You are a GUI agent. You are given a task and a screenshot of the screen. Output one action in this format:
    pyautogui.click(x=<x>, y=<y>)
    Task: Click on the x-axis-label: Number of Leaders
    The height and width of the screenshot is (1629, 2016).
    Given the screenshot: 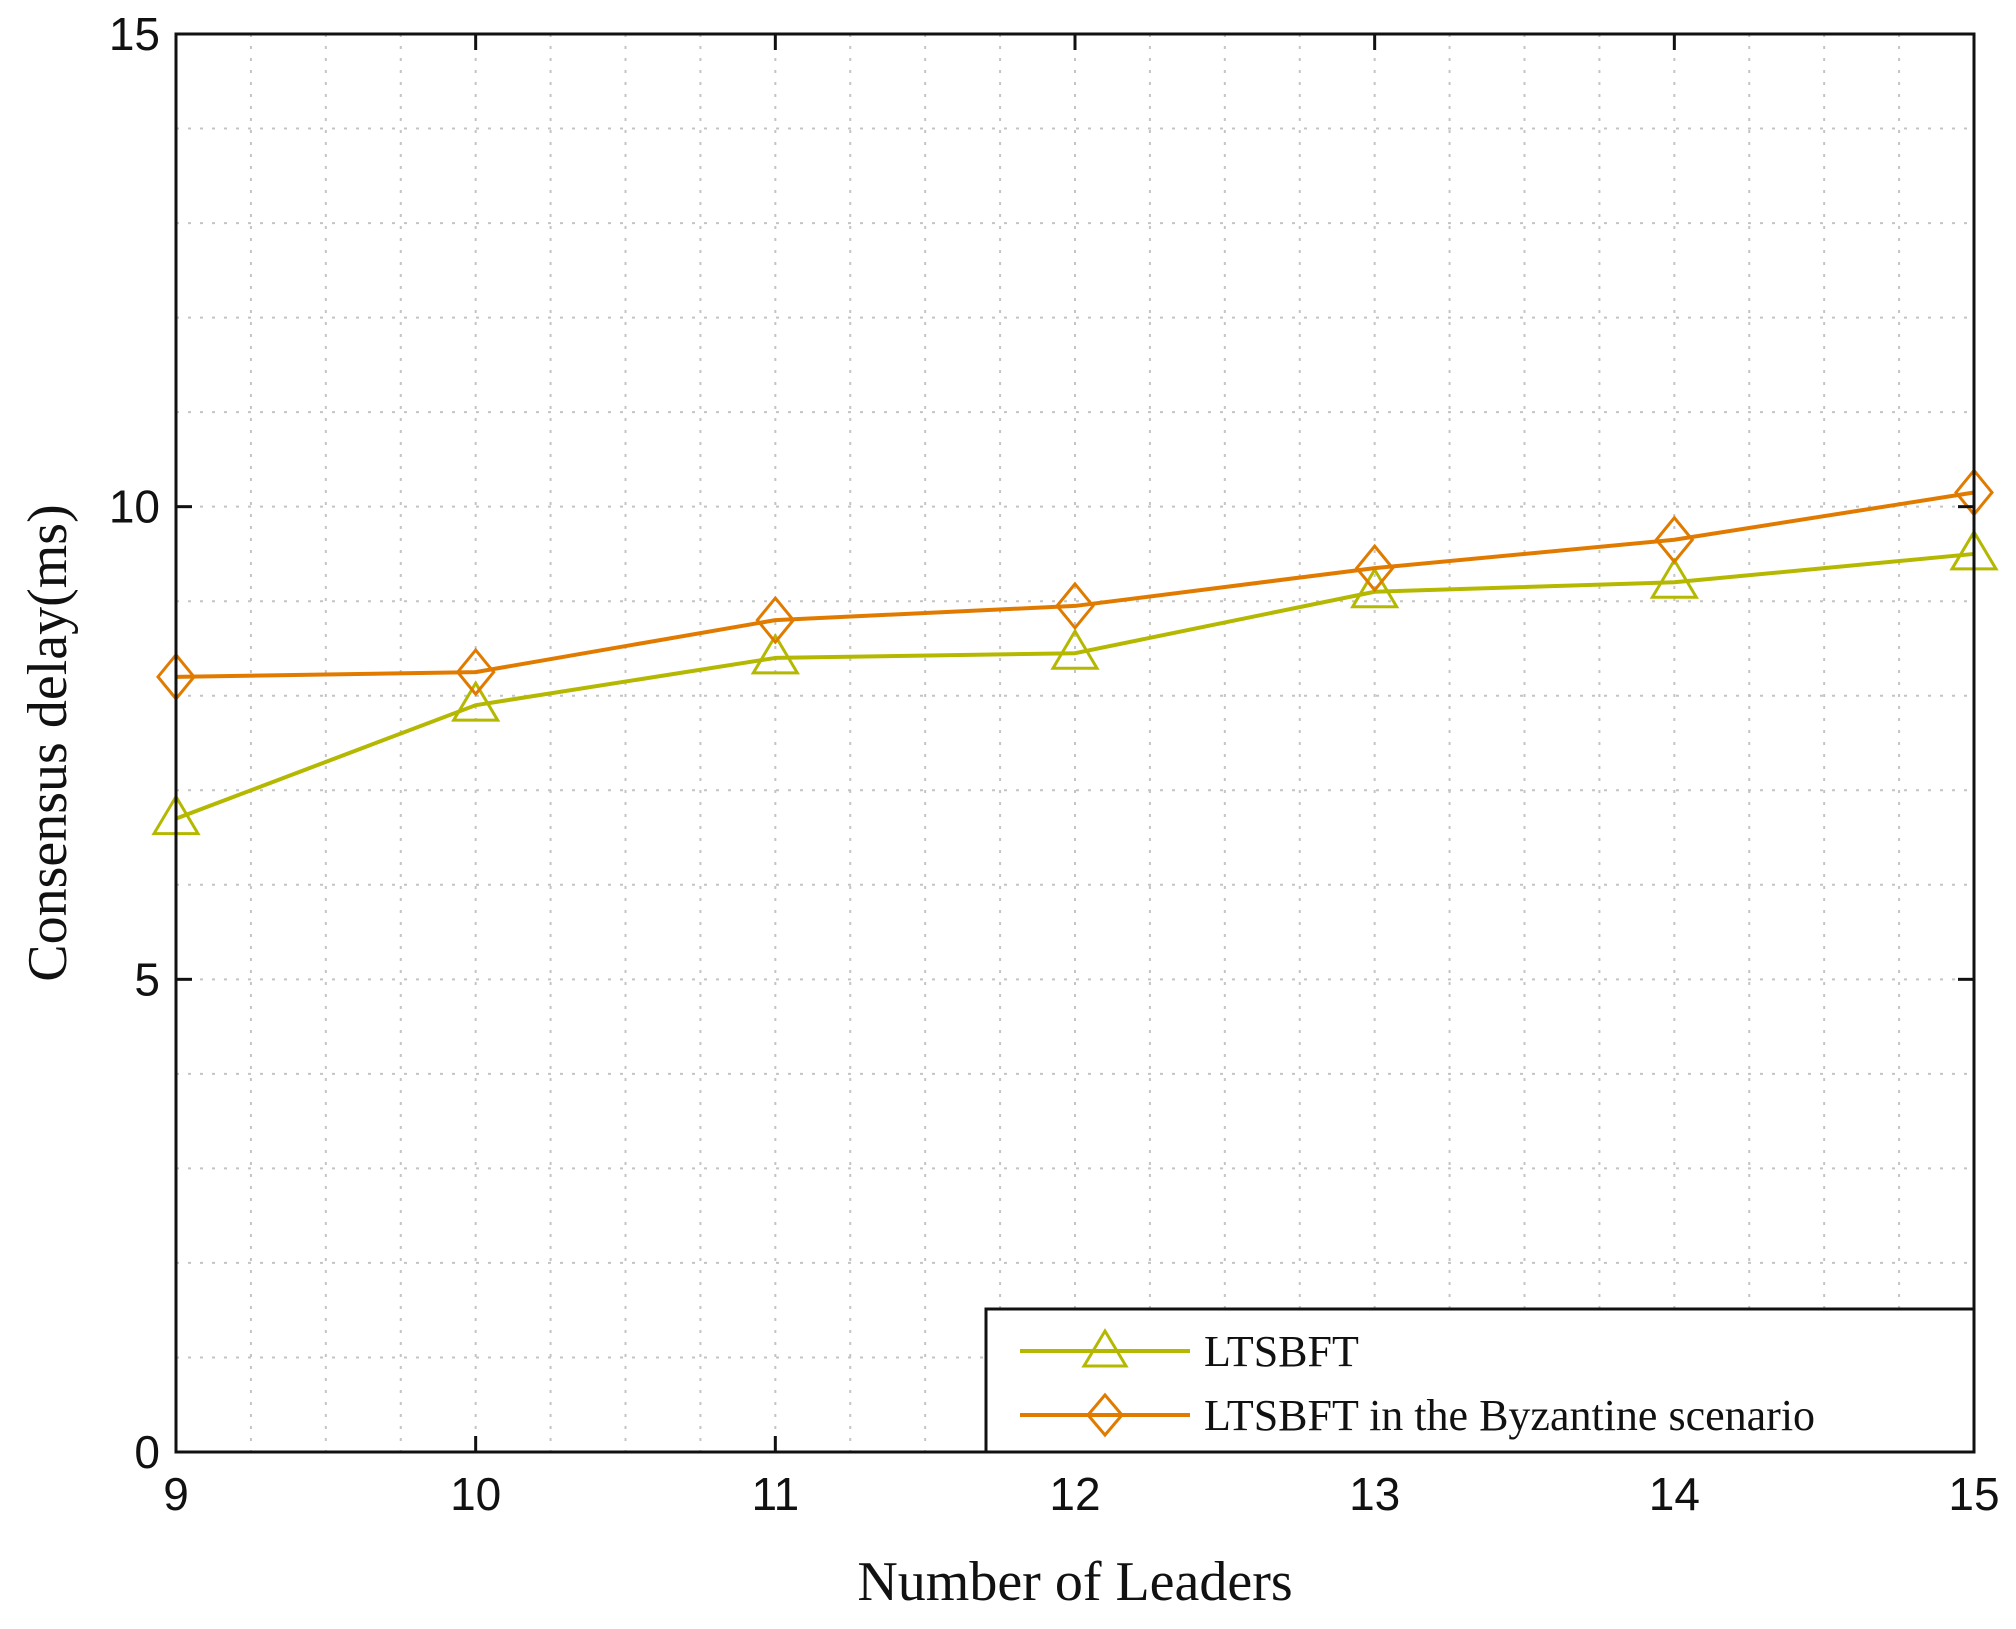 What is the action you would take?
    pyautogui.click(x=1074, y=1582)
    